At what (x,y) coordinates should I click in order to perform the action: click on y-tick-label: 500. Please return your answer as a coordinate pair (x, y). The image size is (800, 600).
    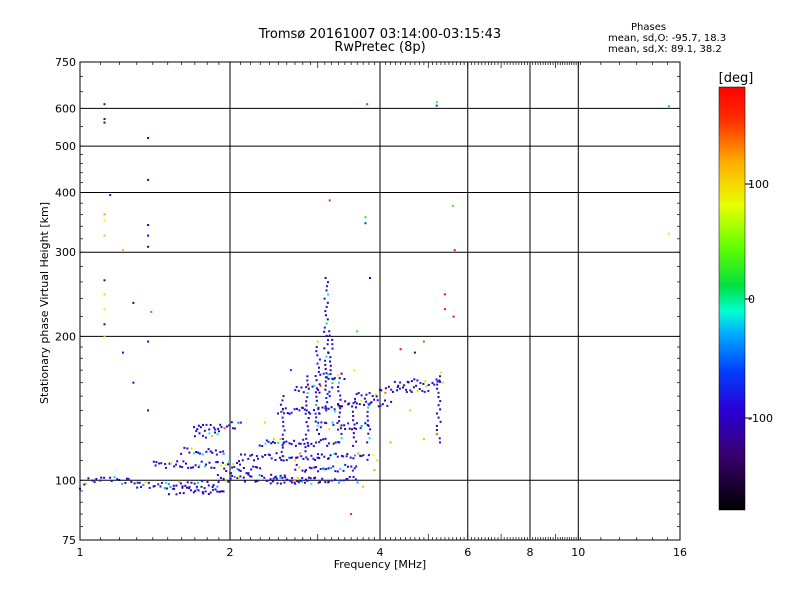
    Looking at the image, I should click on (65, 146).